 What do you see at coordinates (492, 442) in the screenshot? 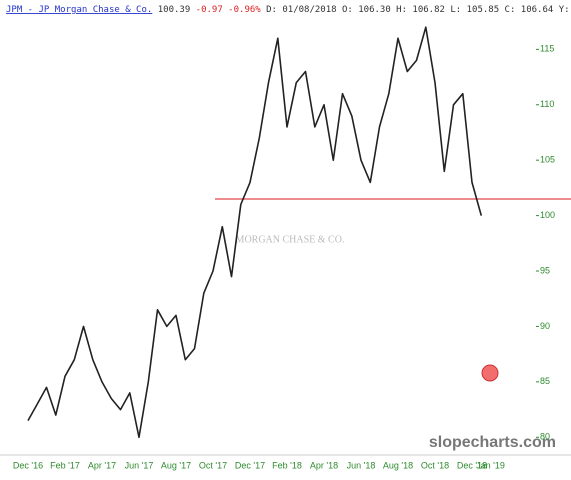
I see `brand: slopecharts.com` at bounding box center [492, 442].